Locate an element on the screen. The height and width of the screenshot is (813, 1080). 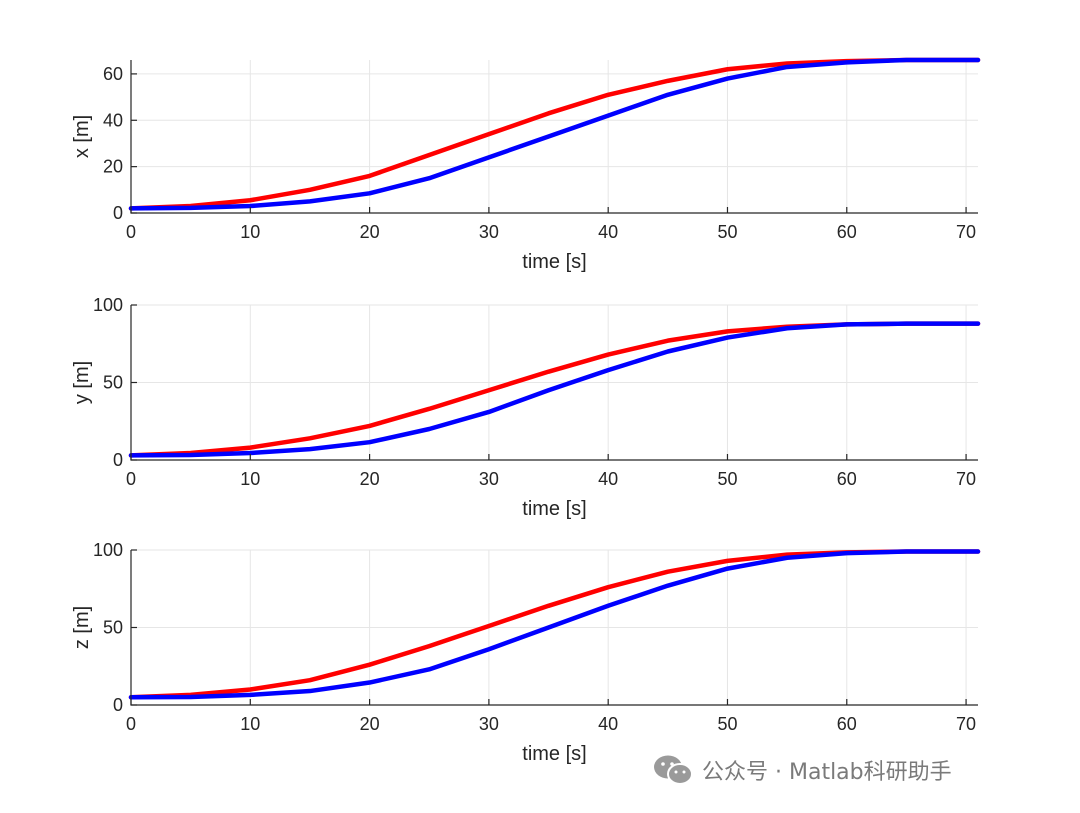
y-tick-label: 20 is located at coordinates (113, 167).